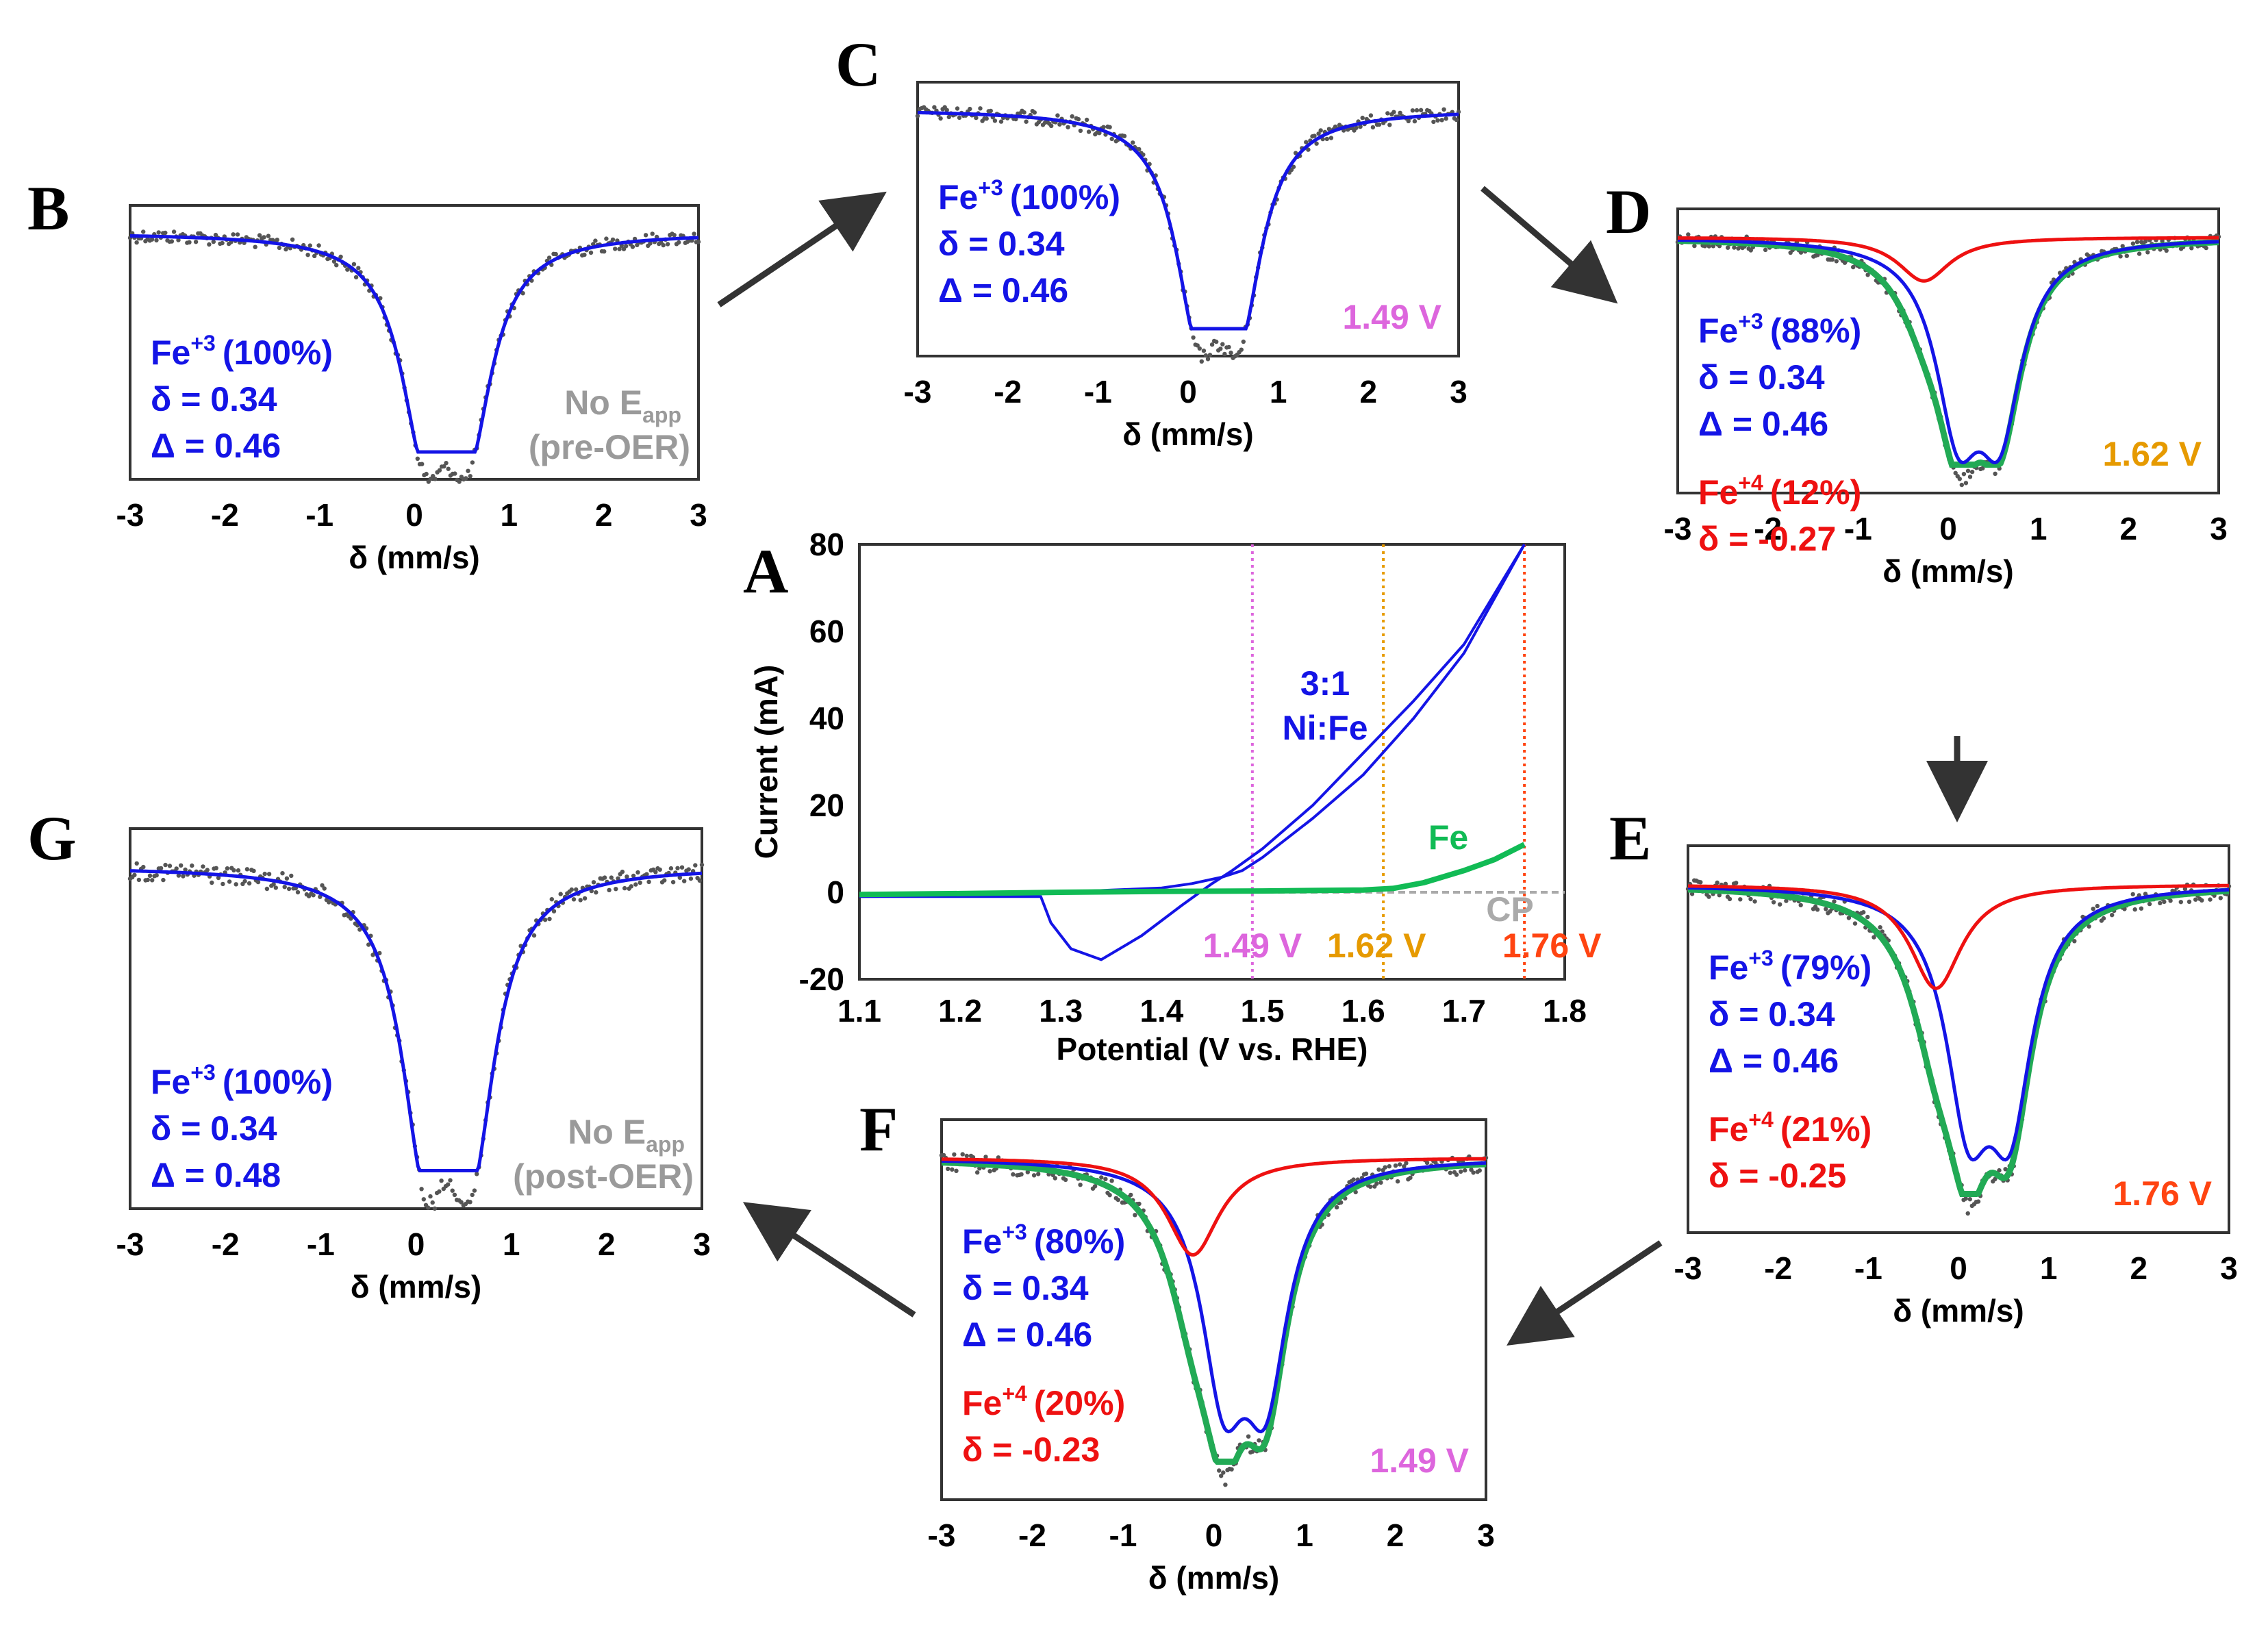 Image resolution: width=2268 pixels, height=1638 pixels. I want to click on no-eapp-label: No Eapp, so click(622, 405).